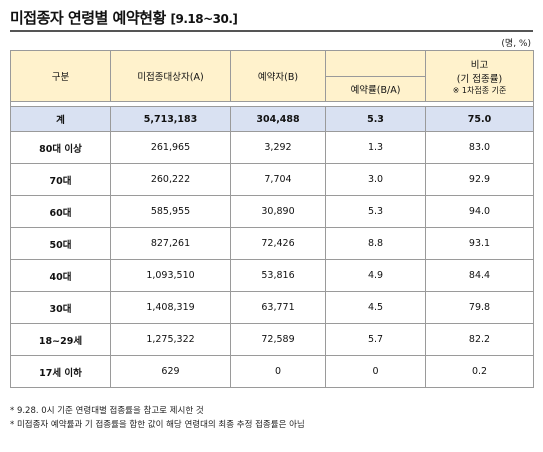 The image size is (543, 452). What do you see at coordinates (375, 89) in the screenshot?
I see `header-rate: 예약률(B/A)` at bounding box center [375, 89].